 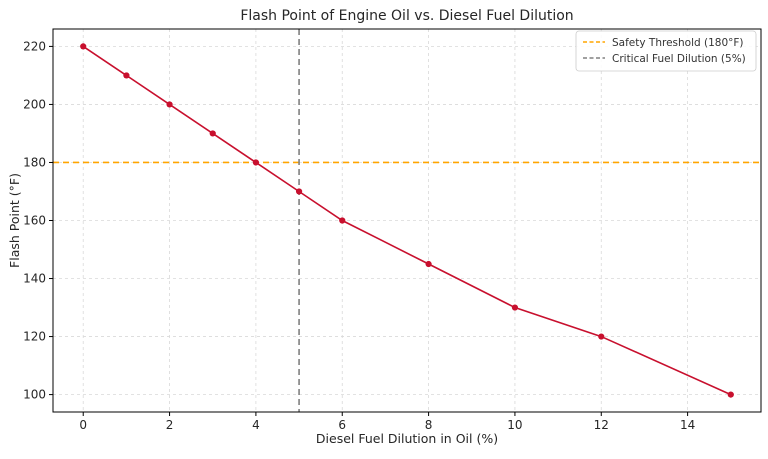 I want to click on x-tick-label: 14, so click(x=687, y=425).